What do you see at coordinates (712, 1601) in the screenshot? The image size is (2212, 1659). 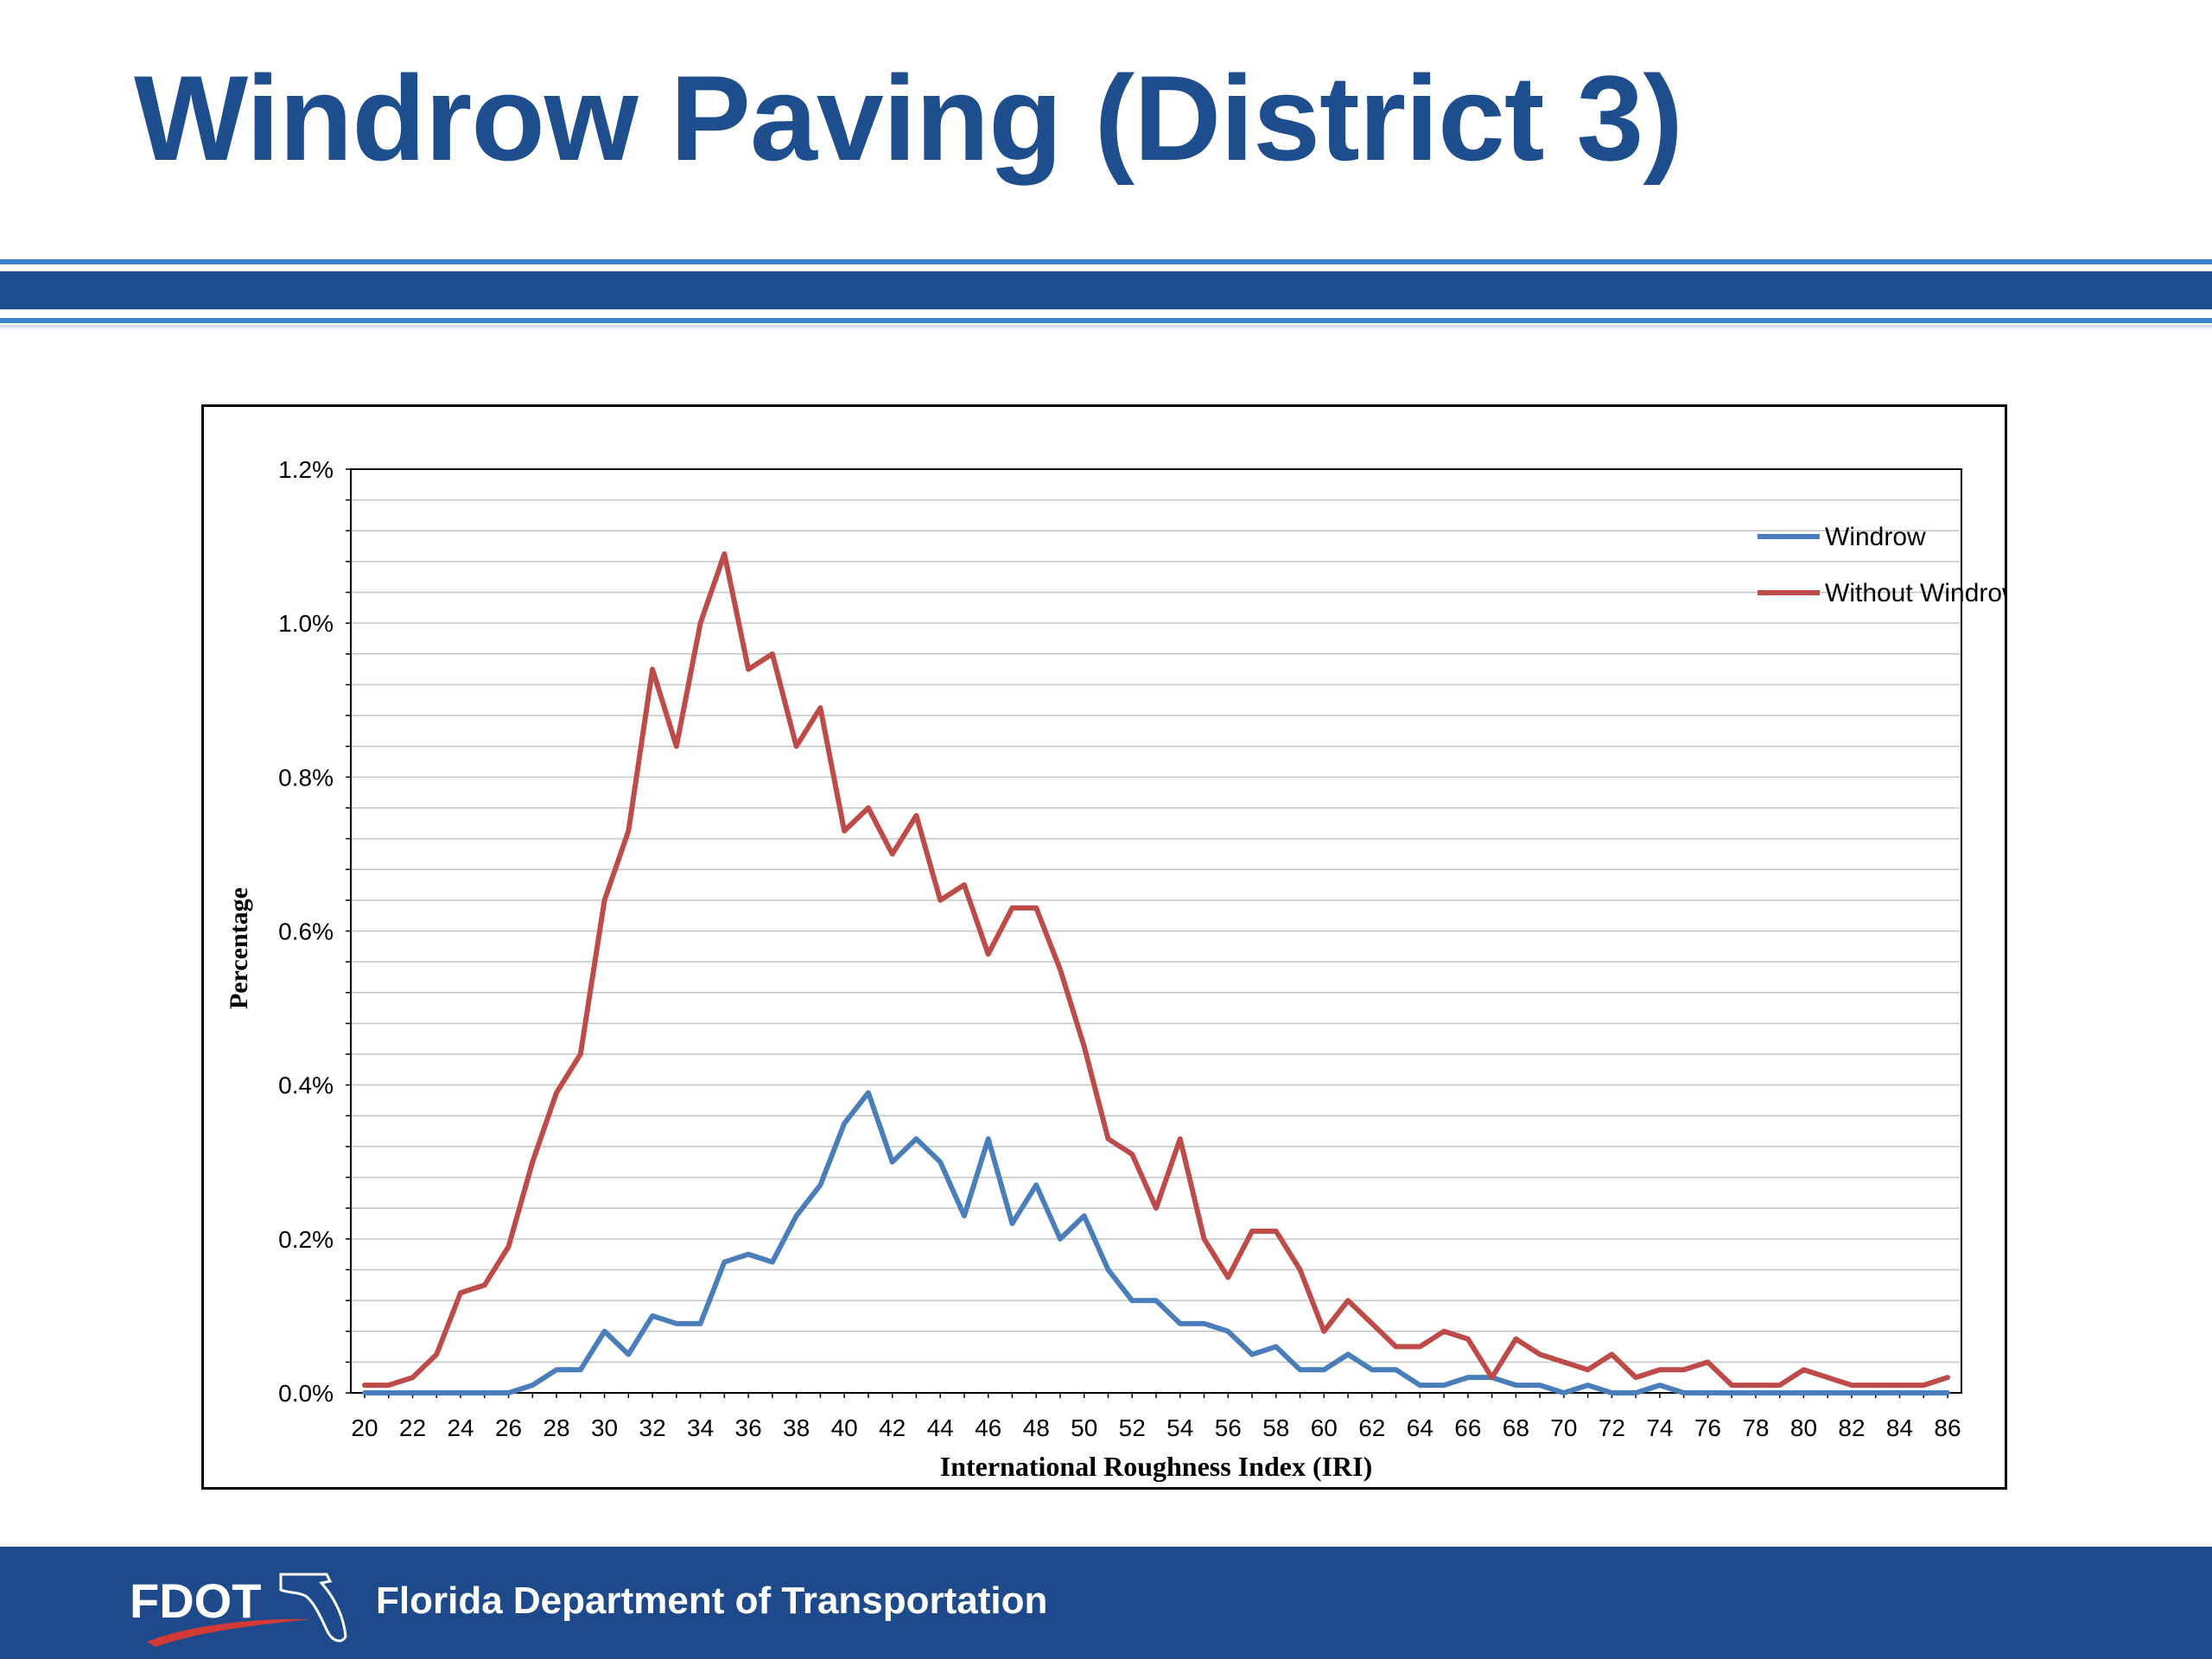 I see `footer-org-name: Florida Department of Transportation` at bounding box center [712, 1601].